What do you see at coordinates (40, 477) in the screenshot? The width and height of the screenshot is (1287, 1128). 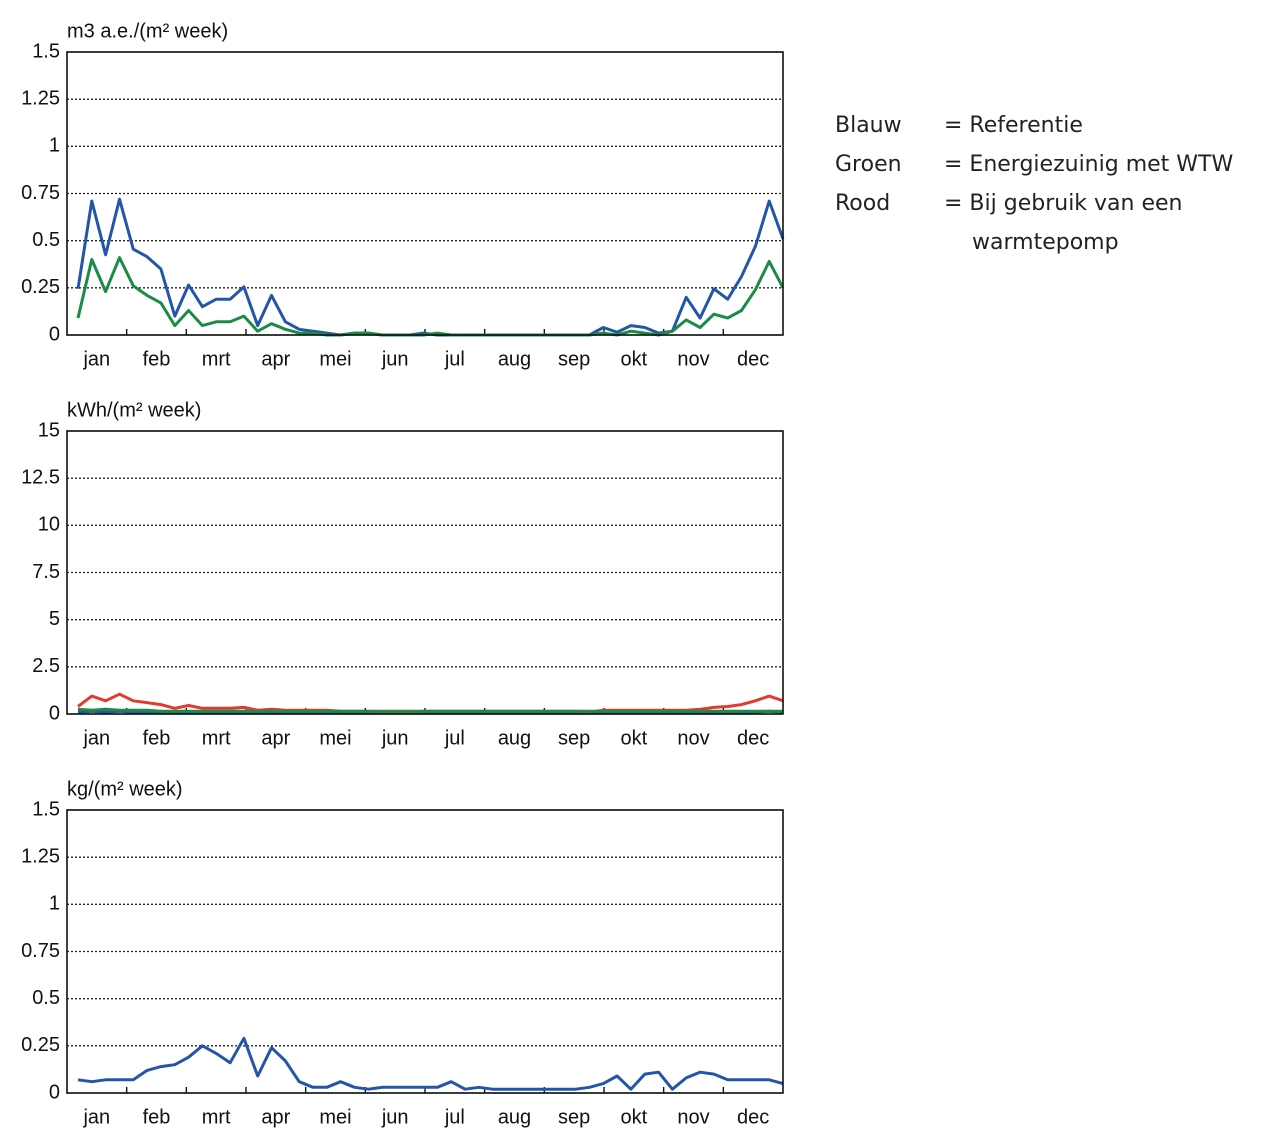 I see `y-tick-label: 12.5` at bounding box center [40, 477].